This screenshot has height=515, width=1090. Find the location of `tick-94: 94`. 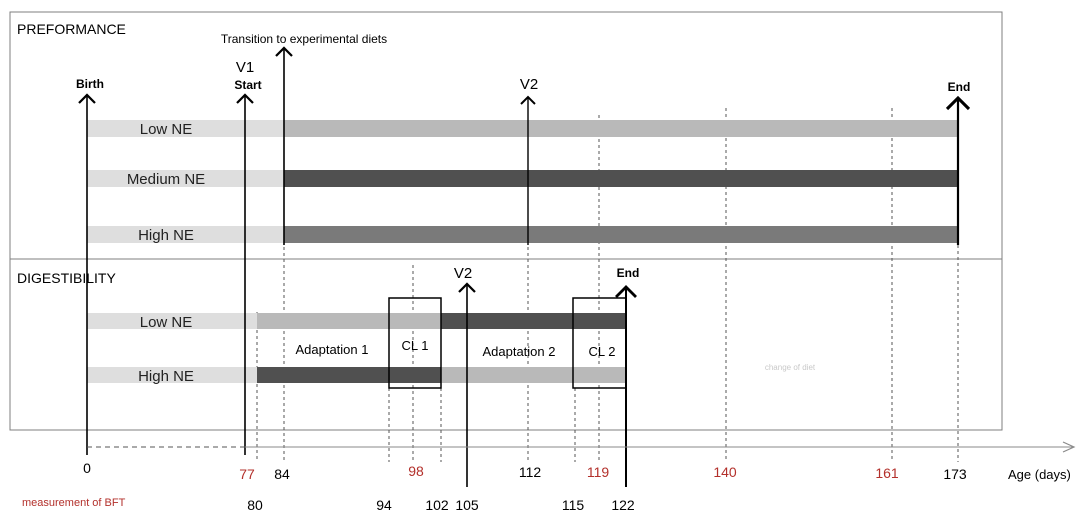

tick-94: 94 is located at coordinates (384, 505).